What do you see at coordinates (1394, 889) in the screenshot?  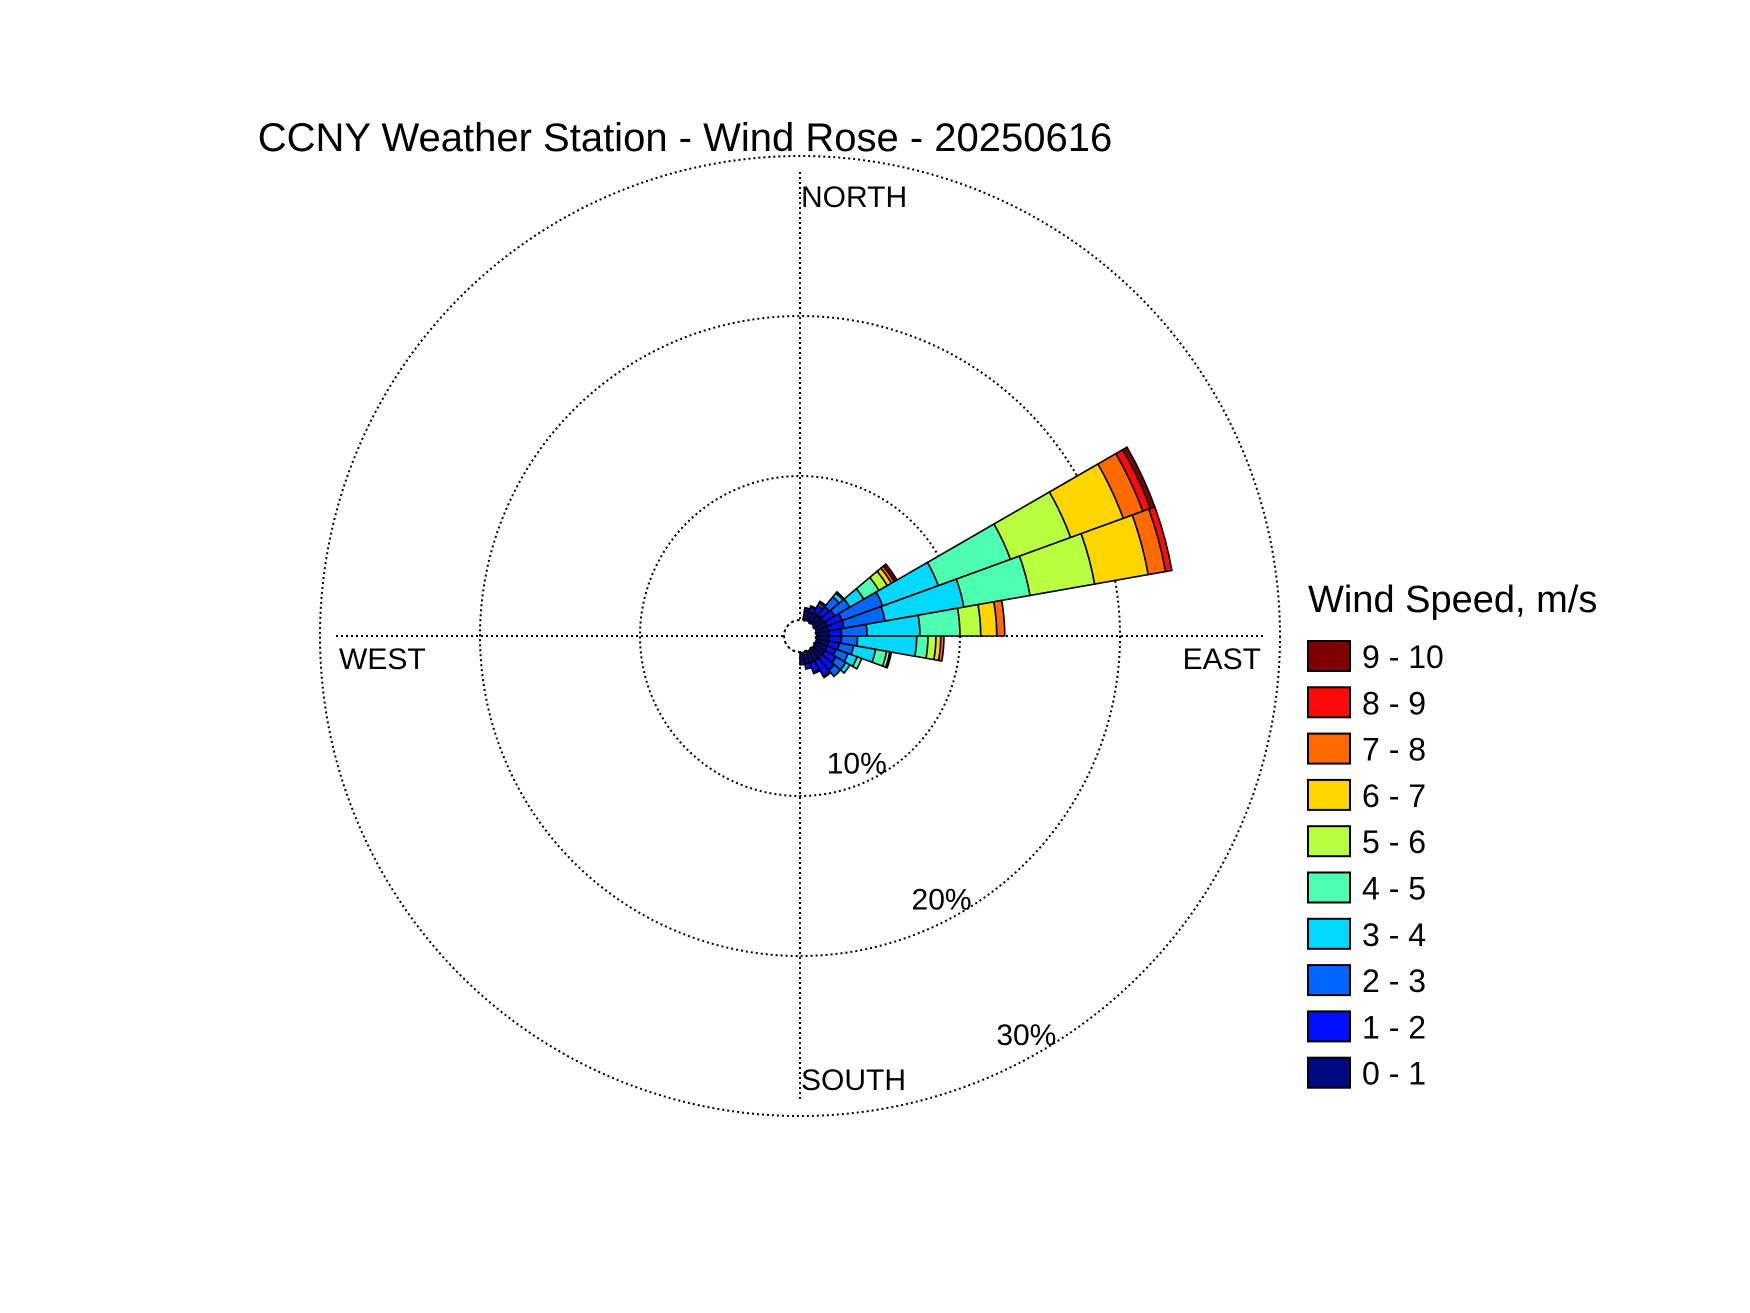 I see `legend-label-5: 4 - 5` at bounding box center [1394, 889].